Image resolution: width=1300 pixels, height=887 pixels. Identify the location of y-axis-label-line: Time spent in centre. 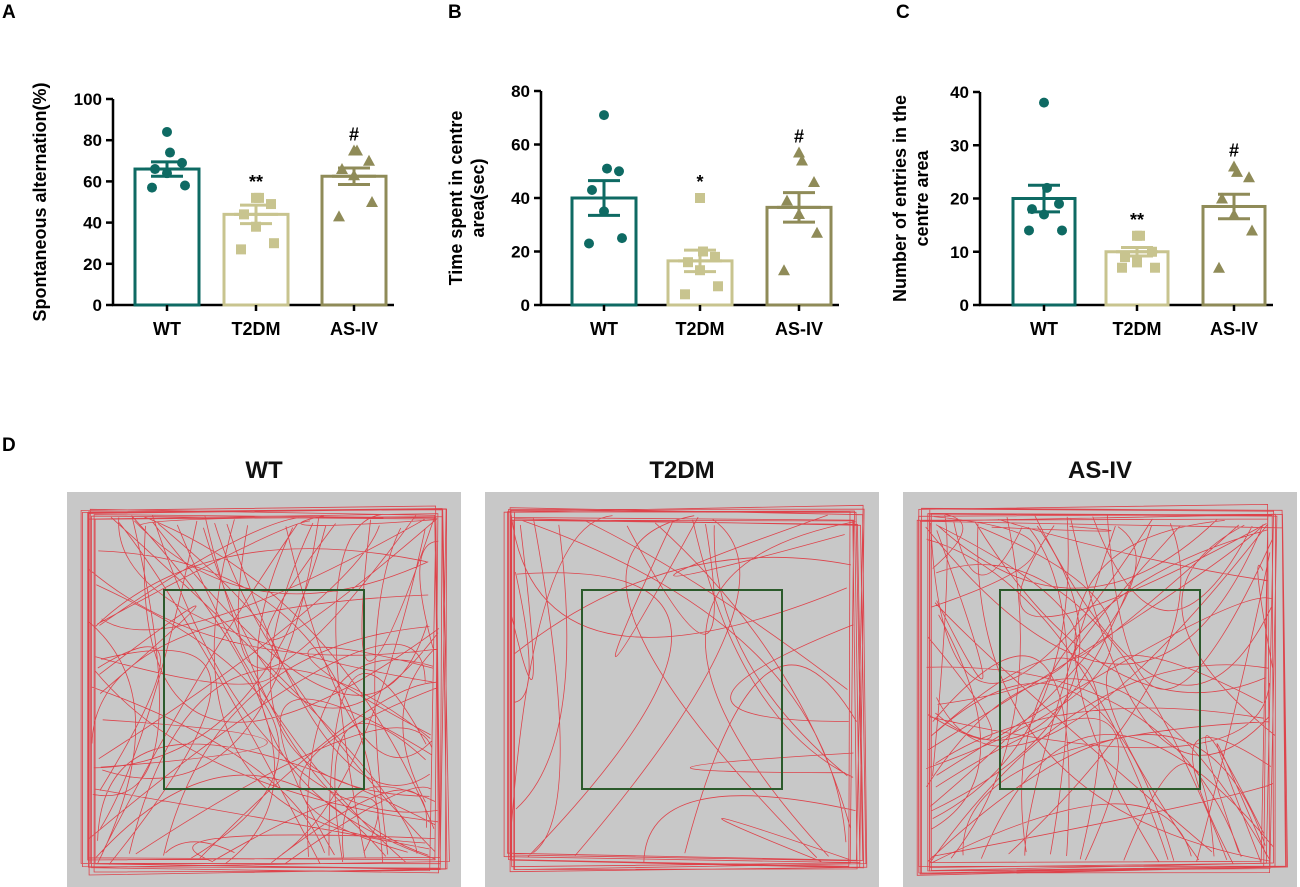
(456, 198).